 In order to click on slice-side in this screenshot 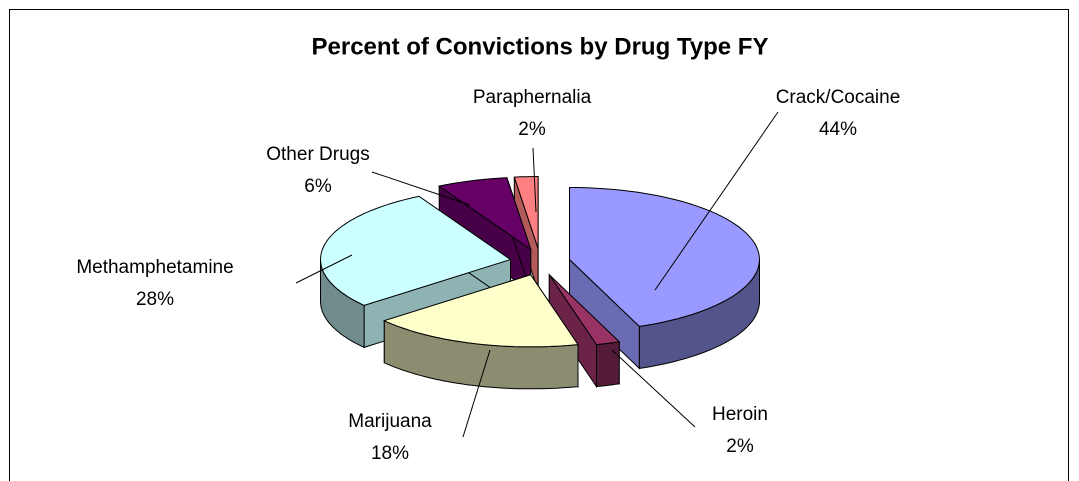, I will do `click(608, 364)`.